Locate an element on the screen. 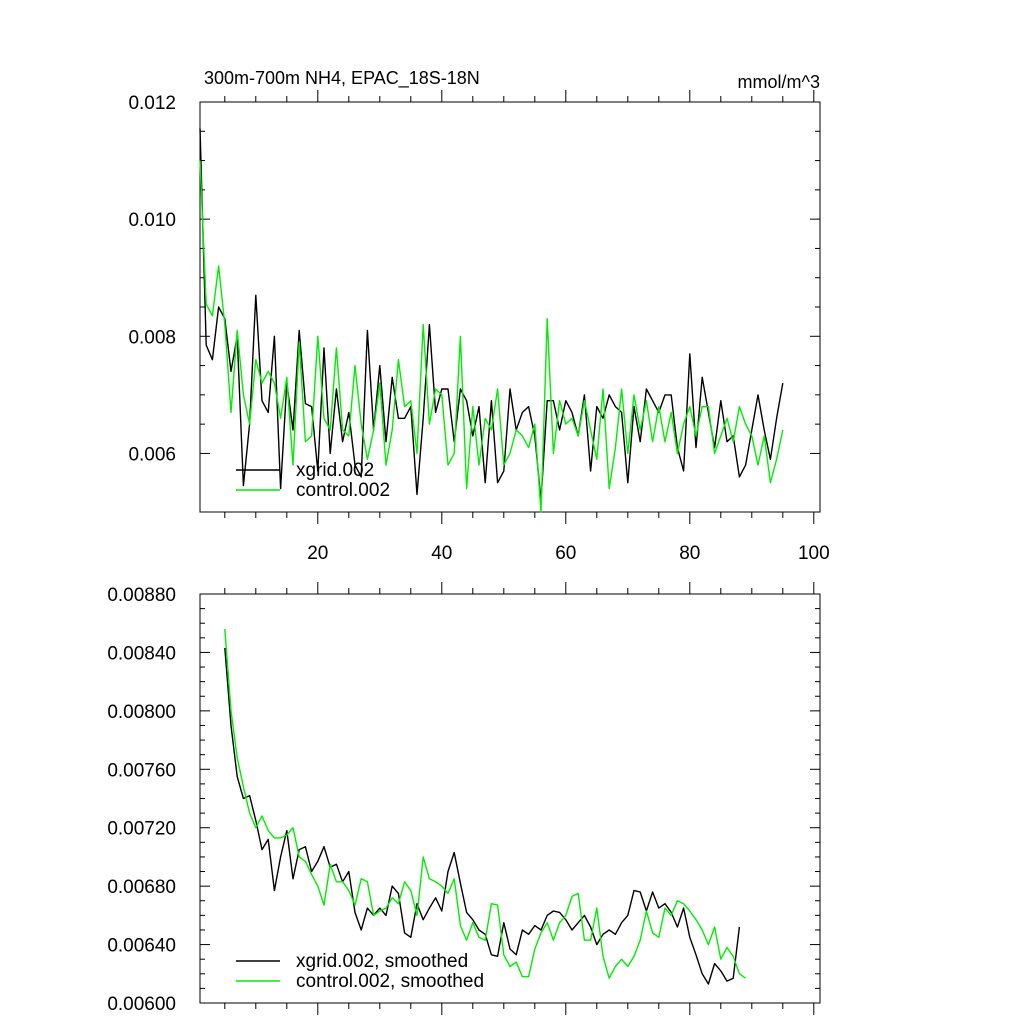 The width and height of the screenshot is (1024, 1029). y-tick-label: 0.00640 is located at coordinates (141, 946).